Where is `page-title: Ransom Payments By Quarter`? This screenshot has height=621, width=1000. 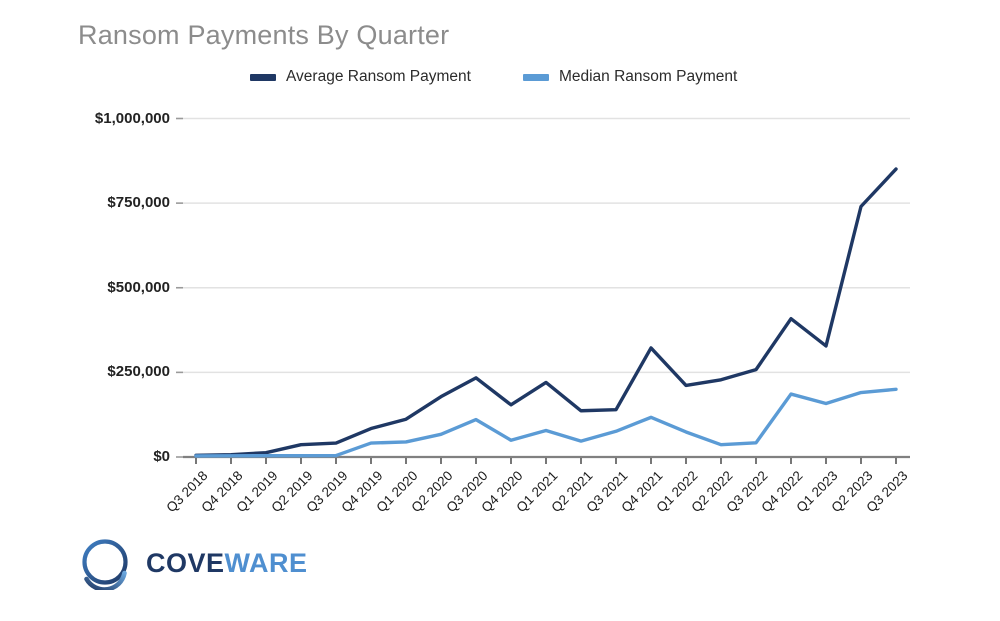
page-title: Ransom Payments By Quarter is located at coordinates (264, 35).